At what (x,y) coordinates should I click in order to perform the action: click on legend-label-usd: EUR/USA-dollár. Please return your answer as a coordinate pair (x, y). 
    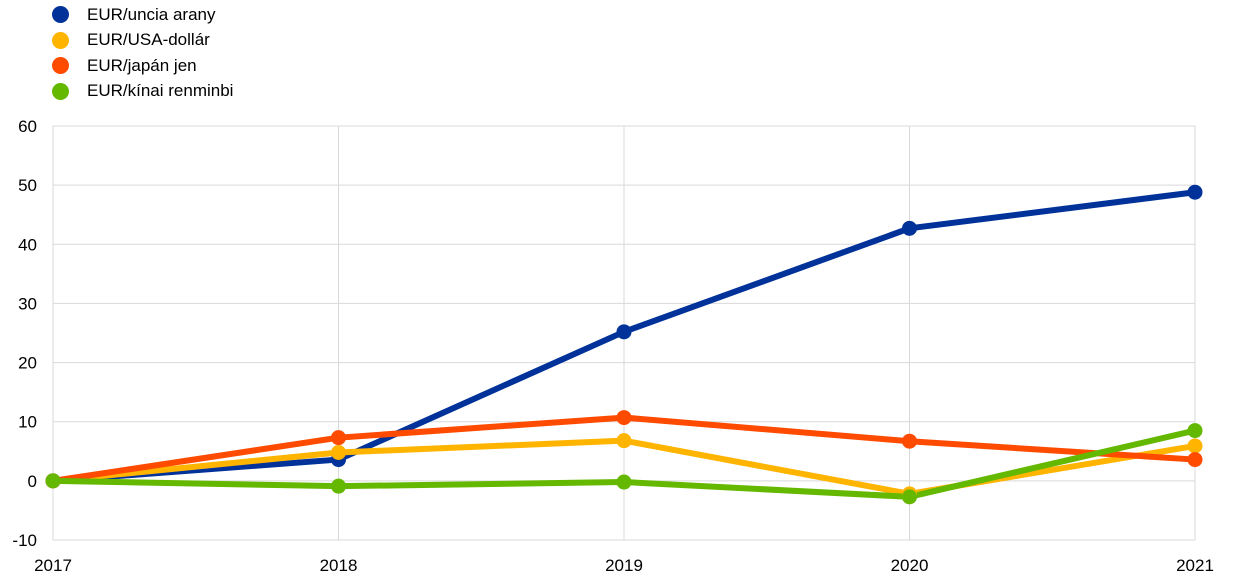
    Looking at the image, I should click on (148, 40).